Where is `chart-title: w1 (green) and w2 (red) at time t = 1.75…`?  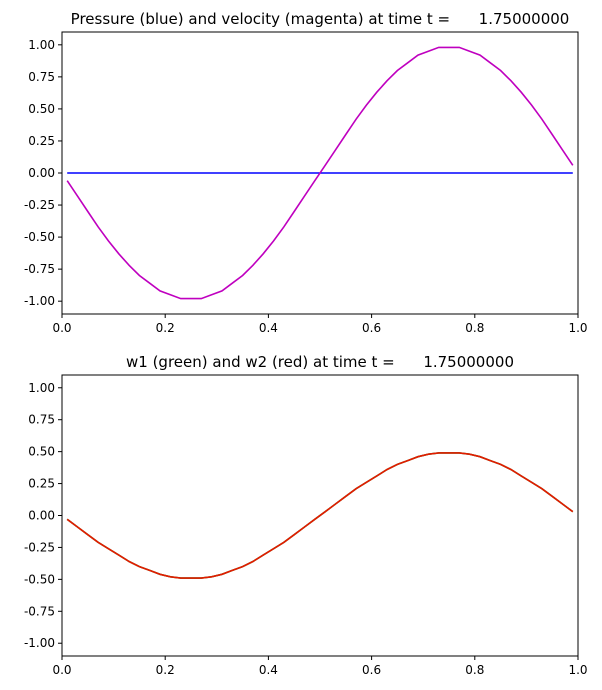 chart-title: w1 (green) and w2 (red) at time t = 1.75… is located at coordinates (320, 362).